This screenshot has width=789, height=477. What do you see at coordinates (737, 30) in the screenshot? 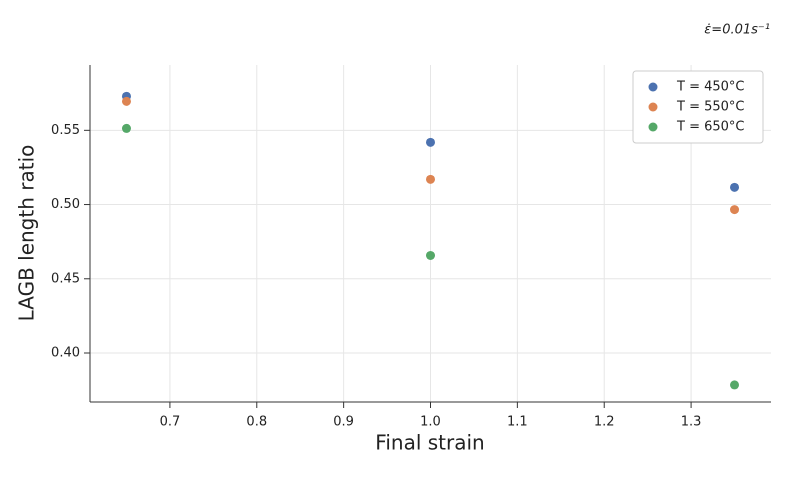
I see `annotation: ε̇=0.01s⁻¹` at bounding box center [737, 30].